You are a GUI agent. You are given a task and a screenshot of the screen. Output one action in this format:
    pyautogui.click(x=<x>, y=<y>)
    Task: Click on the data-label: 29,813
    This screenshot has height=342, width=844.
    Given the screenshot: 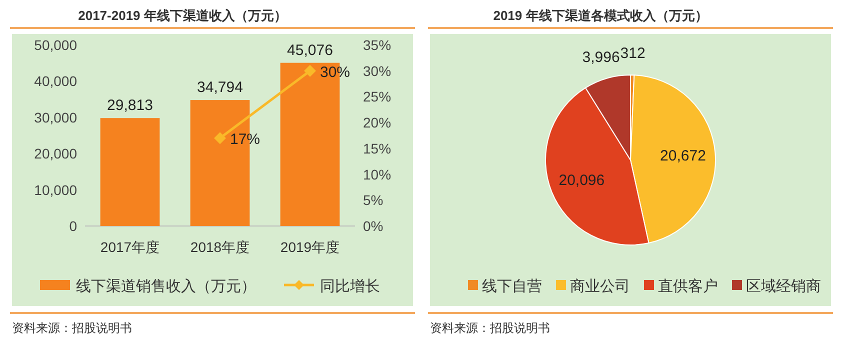 What is the action you would take?
    pyautogui.click(x=130, y=105)
    